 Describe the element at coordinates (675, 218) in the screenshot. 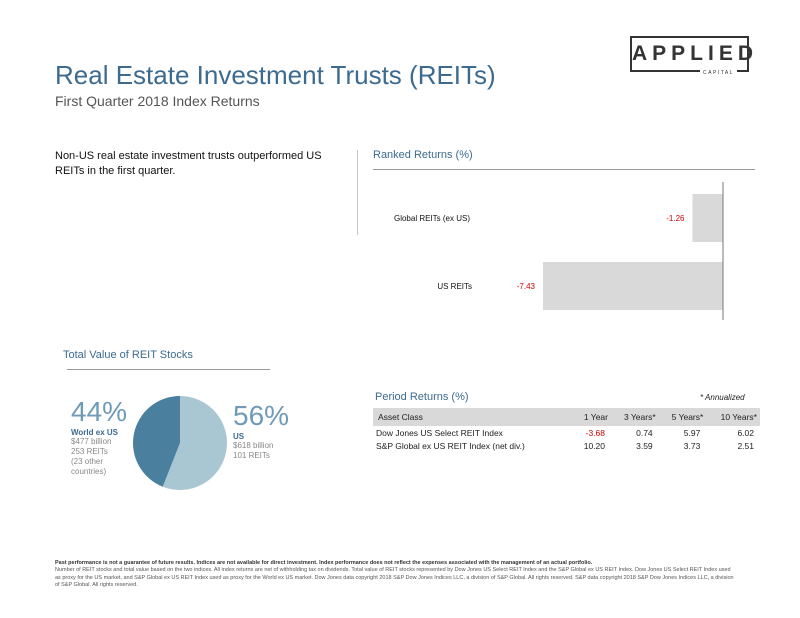

I see `bar-value-label: -1.26` at that location.